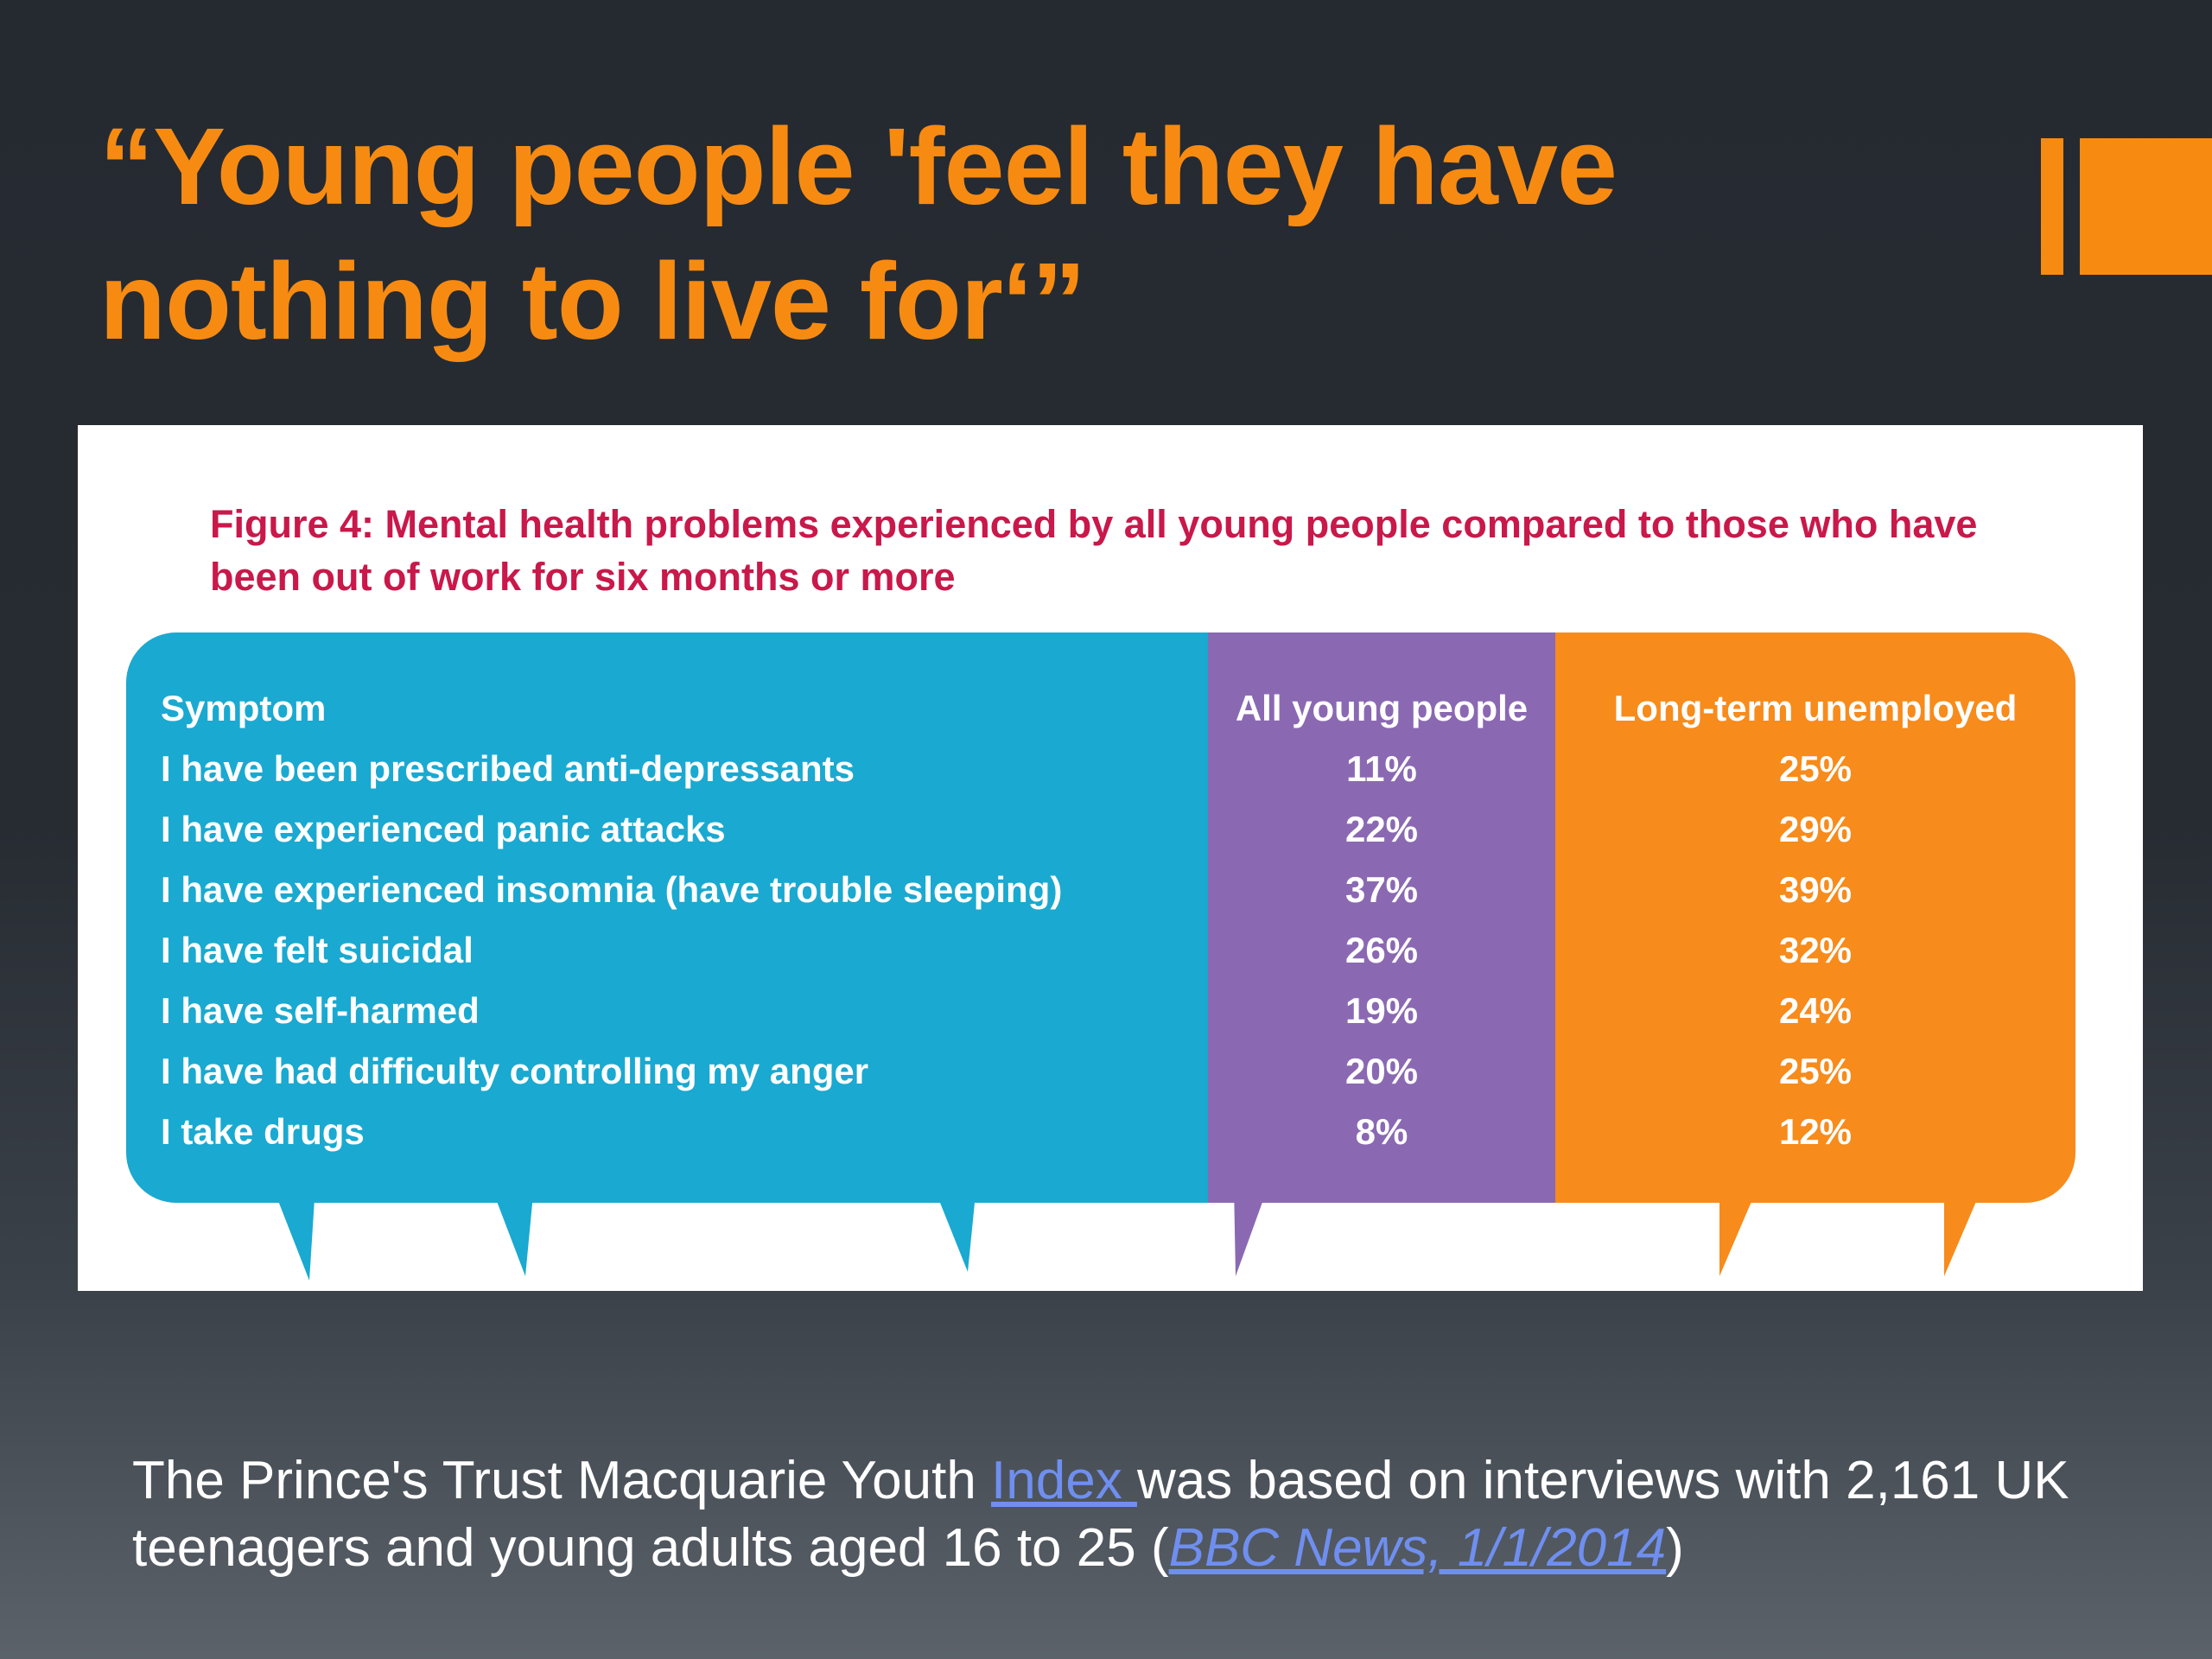 This screenshot has width=2212, height=1659. I want to click on row-long-term-value: 39%, so click(1815, 889).